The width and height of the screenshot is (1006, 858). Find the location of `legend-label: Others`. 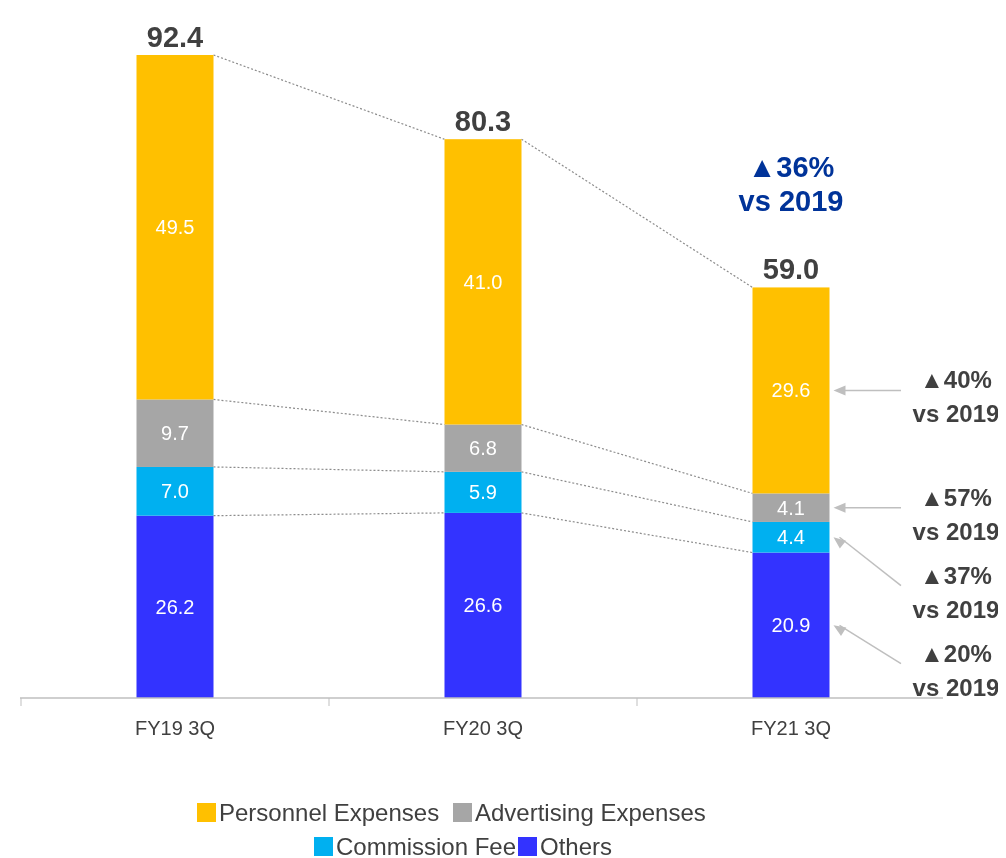

legend-label: Others is located at coordinates (576, 845).